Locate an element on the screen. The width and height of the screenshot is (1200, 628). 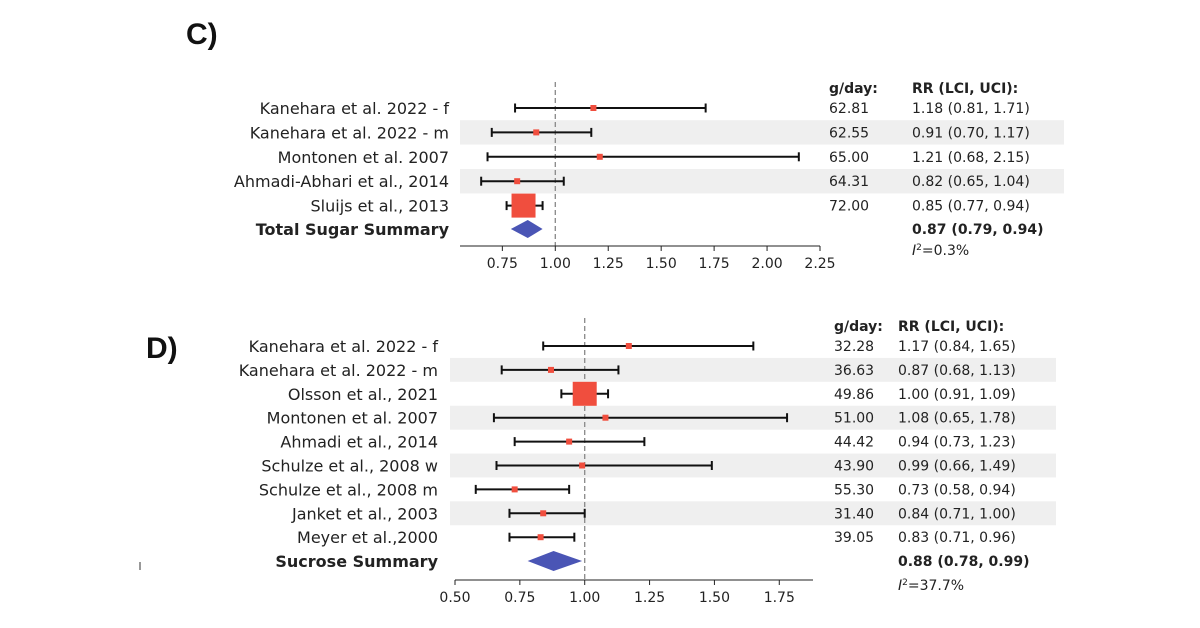
study-label: Schulze et al., 2008 m is located at coordinates (348, 489).